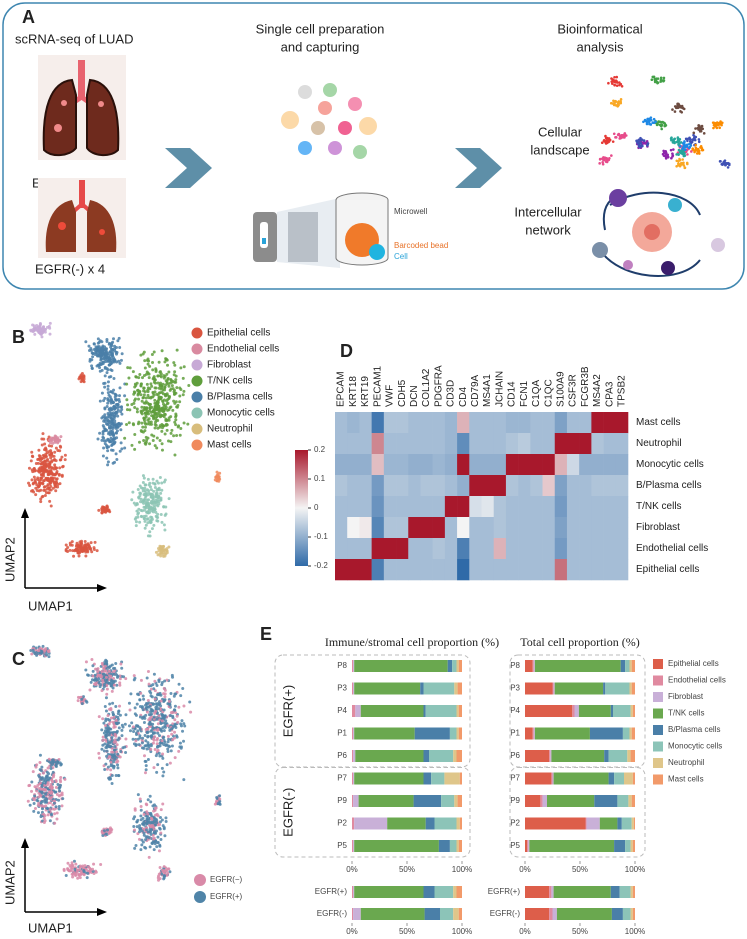 The image size is (747, 939). Describe the element at coordinates (9, 882) in the screenshot. I see `axis-label: UMAP2` at that location.